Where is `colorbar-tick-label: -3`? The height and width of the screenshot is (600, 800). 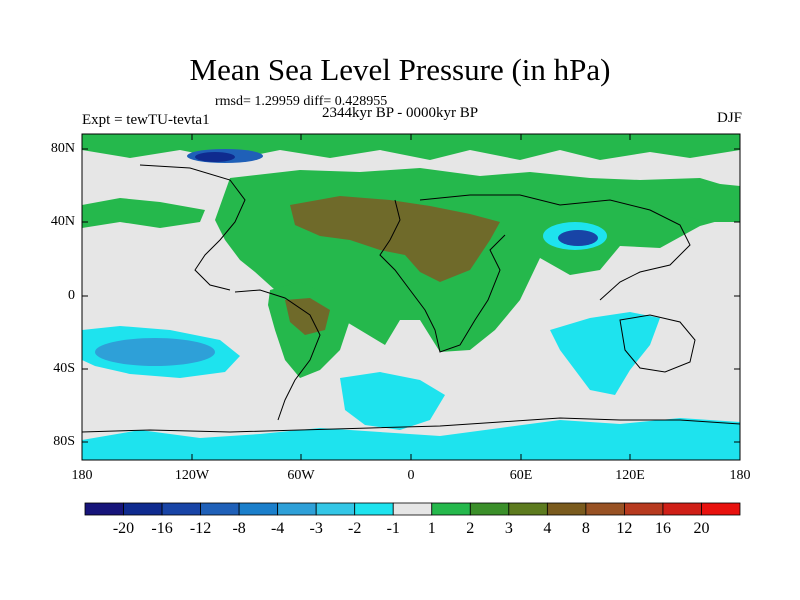 colorbar-tick-label: -3 is located at coordinates (316, 528).